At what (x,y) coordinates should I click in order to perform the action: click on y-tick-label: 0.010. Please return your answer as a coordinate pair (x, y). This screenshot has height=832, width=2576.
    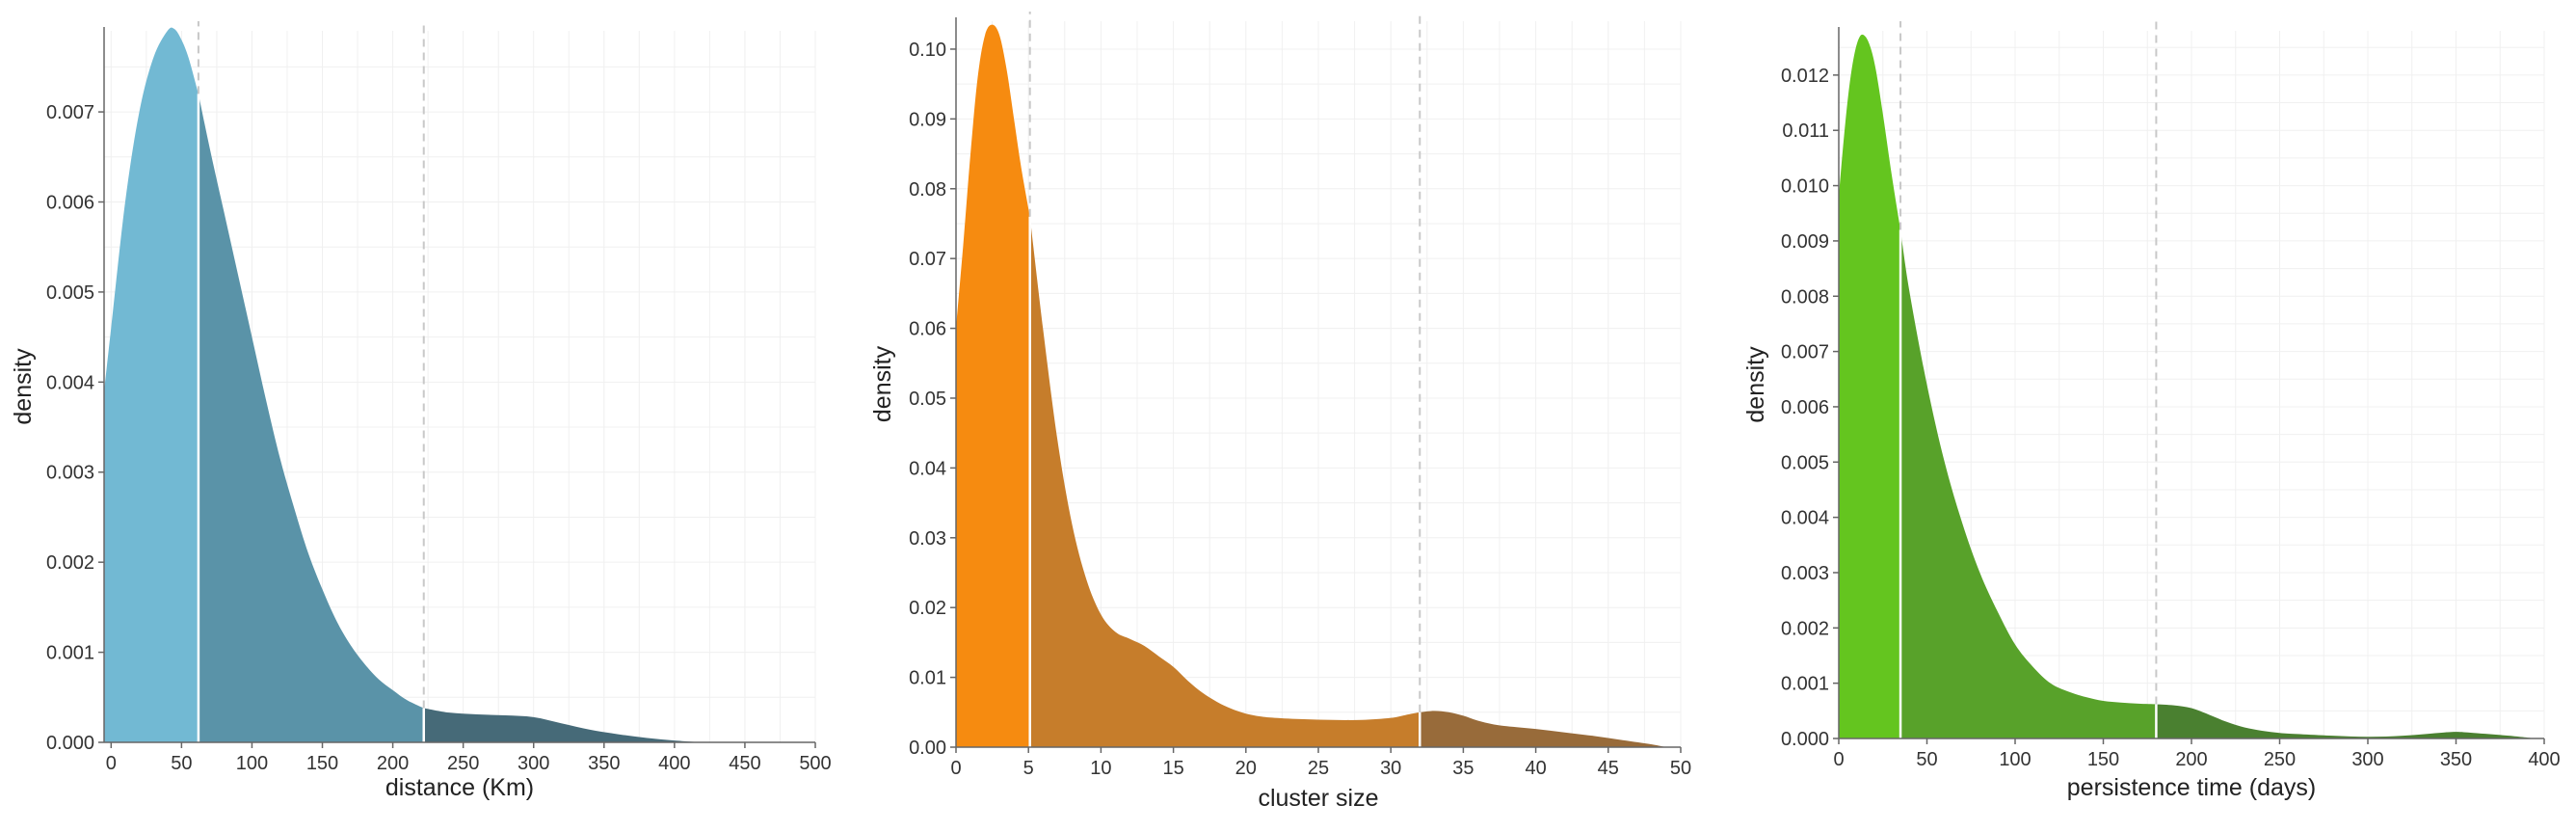
    Looking at the image, I should click on (1805, 187).